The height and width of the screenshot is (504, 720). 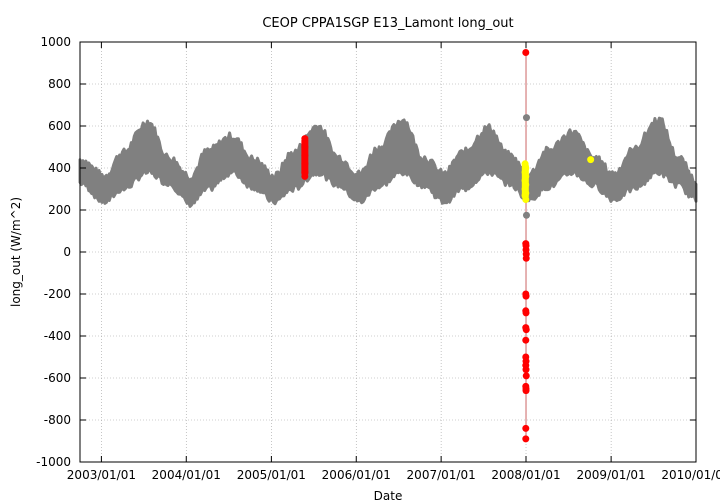 What do you see at coordinates (690, 475) in the screenshot?
I see `x-tick-label: 2010/01/01` at bounding box center [690, 475].